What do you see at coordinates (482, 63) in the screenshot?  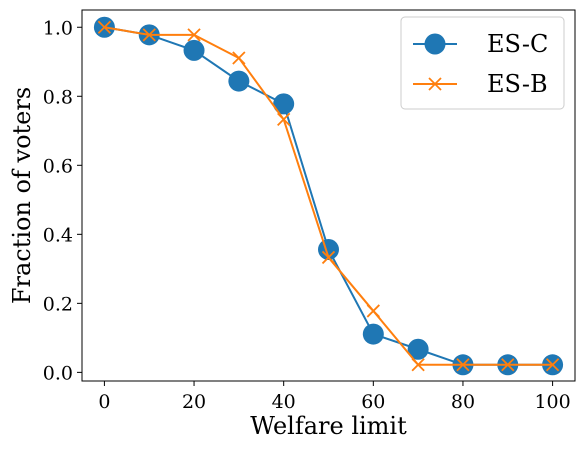 I see `legend: ES-C ES-B` at bounding box center [482, 63].